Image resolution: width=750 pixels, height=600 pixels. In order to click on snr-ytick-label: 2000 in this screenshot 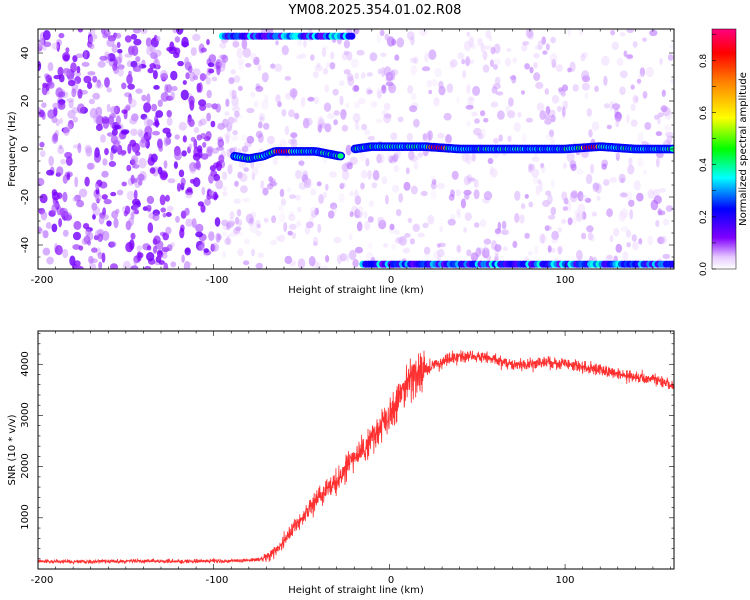, I will do `click(25, 465)`.